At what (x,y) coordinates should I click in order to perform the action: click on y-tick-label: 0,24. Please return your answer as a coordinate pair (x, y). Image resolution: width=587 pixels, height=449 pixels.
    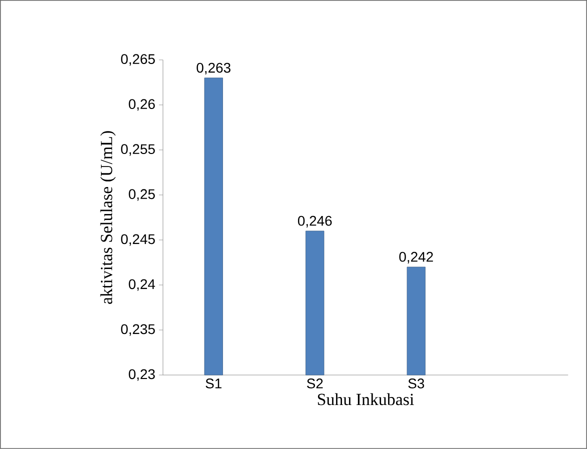
    Looking at the image, I should click on (142, 285).